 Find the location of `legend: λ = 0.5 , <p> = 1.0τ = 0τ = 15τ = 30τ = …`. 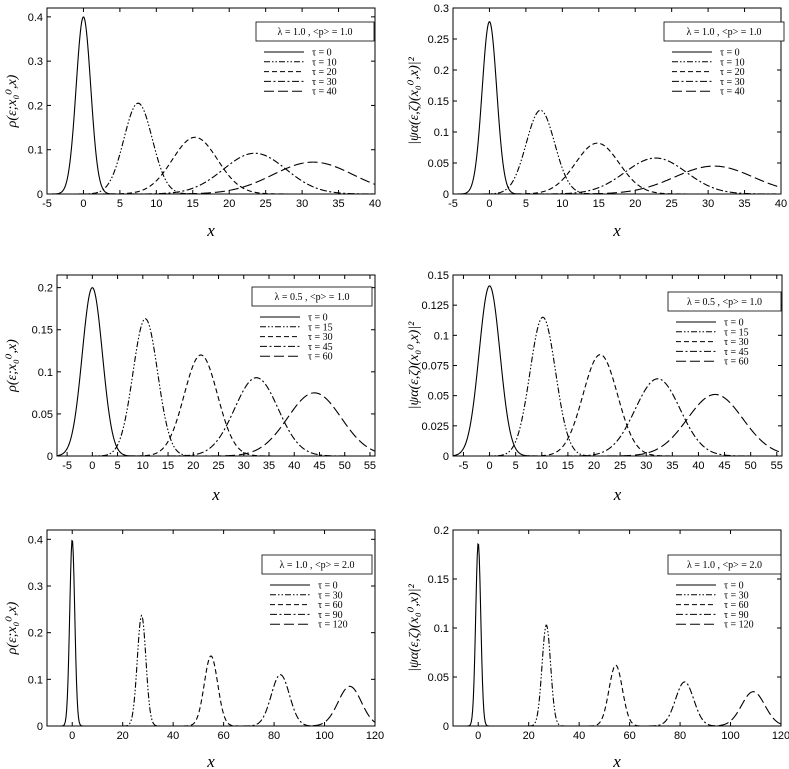

legend: λ = 0.5 , <p> = 1.0τ = 0τ = 15τ = 30τ = … is located at coordinates (724, 329).